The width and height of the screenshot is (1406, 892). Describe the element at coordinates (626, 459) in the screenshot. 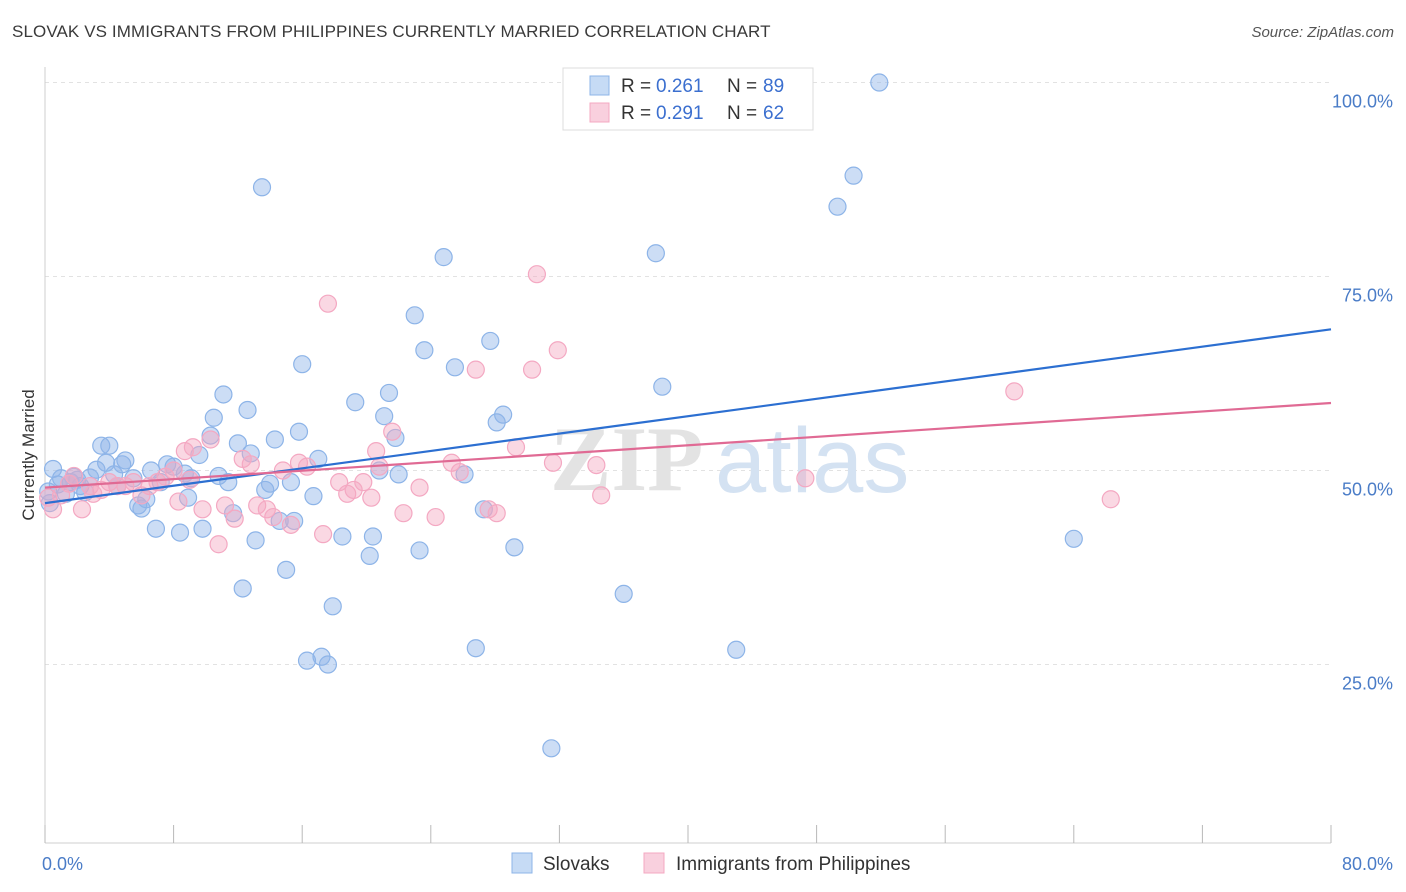

I see `watermark-zip: ZIP` at that location.